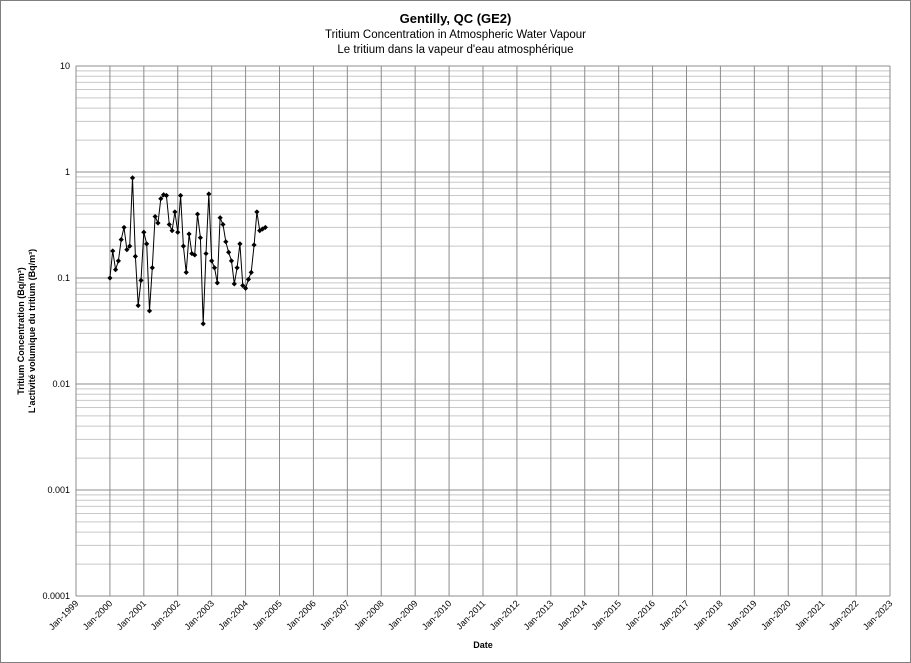 The image size is (911, 663). I want to click on x-tick-label: Jan-2013, so click(539, 615).